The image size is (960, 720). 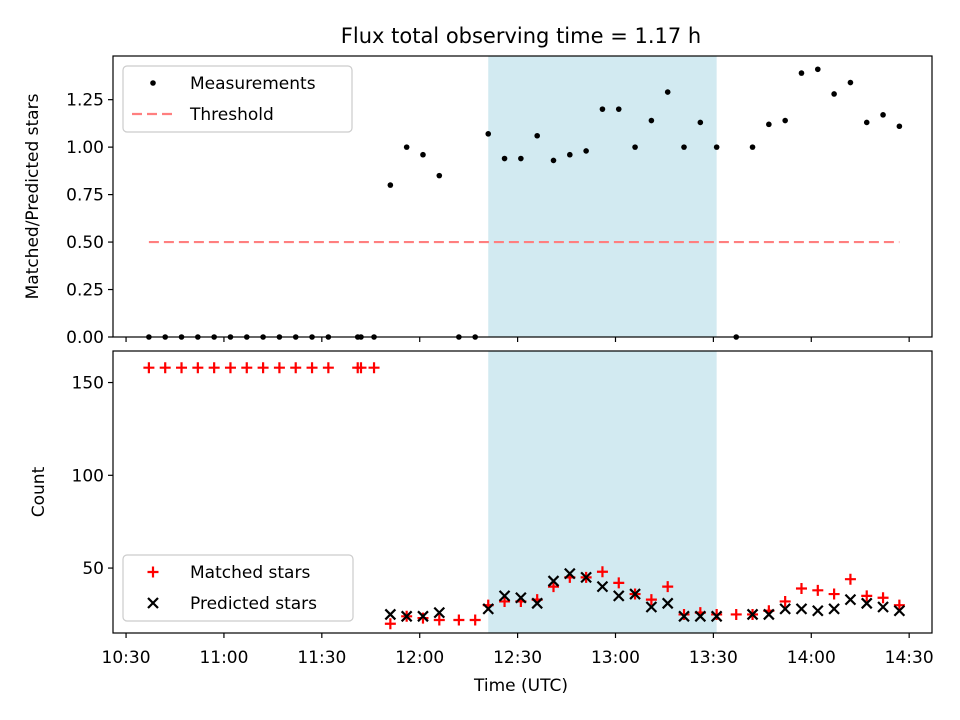 I want to click on legend: Measurements Threshold, so click(x=237, y=99).